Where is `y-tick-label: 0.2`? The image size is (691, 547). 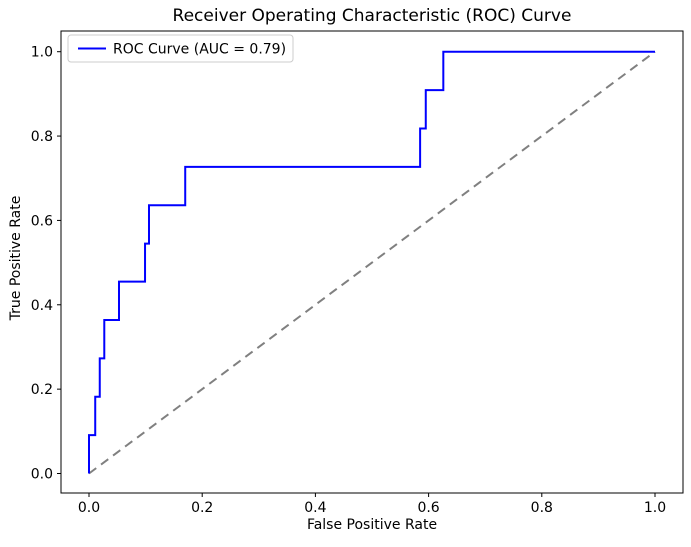
y-tick-label: 0.2 is located at coordinates (42, 390).